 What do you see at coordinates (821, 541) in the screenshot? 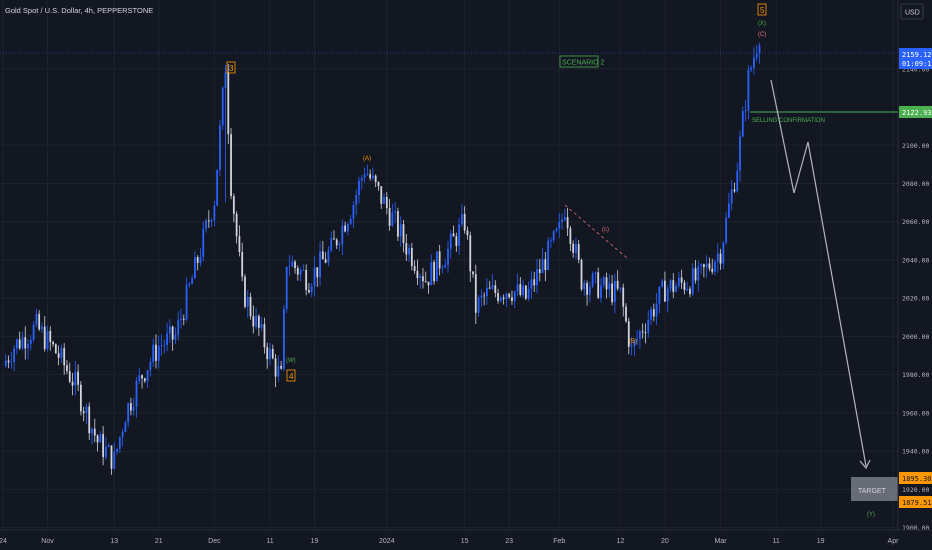
I see `time-tick-label: 19` at bounding box center [821, 541].